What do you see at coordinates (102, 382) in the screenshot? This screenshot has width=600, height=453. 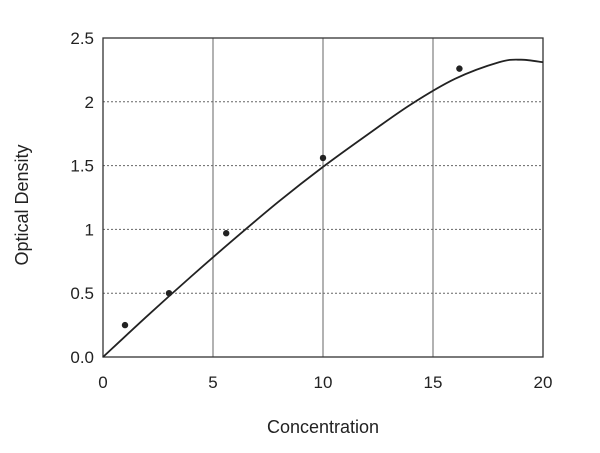 I see `x-tick-label: 0` at bounding box center [102, 382].